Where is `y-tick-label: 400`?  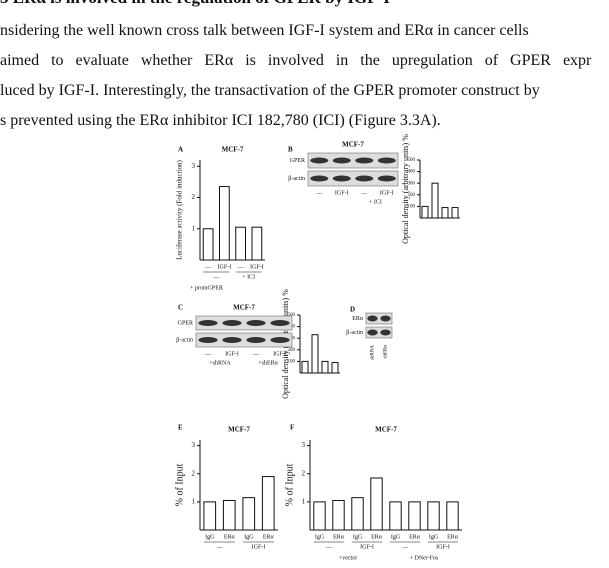
y-tick-label: 400 is located at coordinates (412, 172).